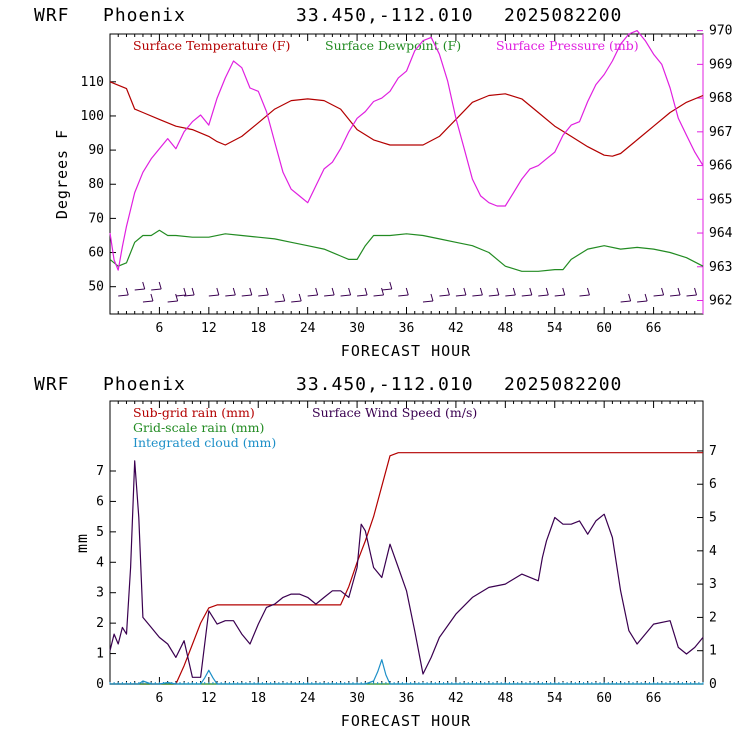 The height and width of the screenshot is (744, 740). Describe the element at coordinates (100, 684) in the screenshot. I see `y-tick-label: 0` at that location.